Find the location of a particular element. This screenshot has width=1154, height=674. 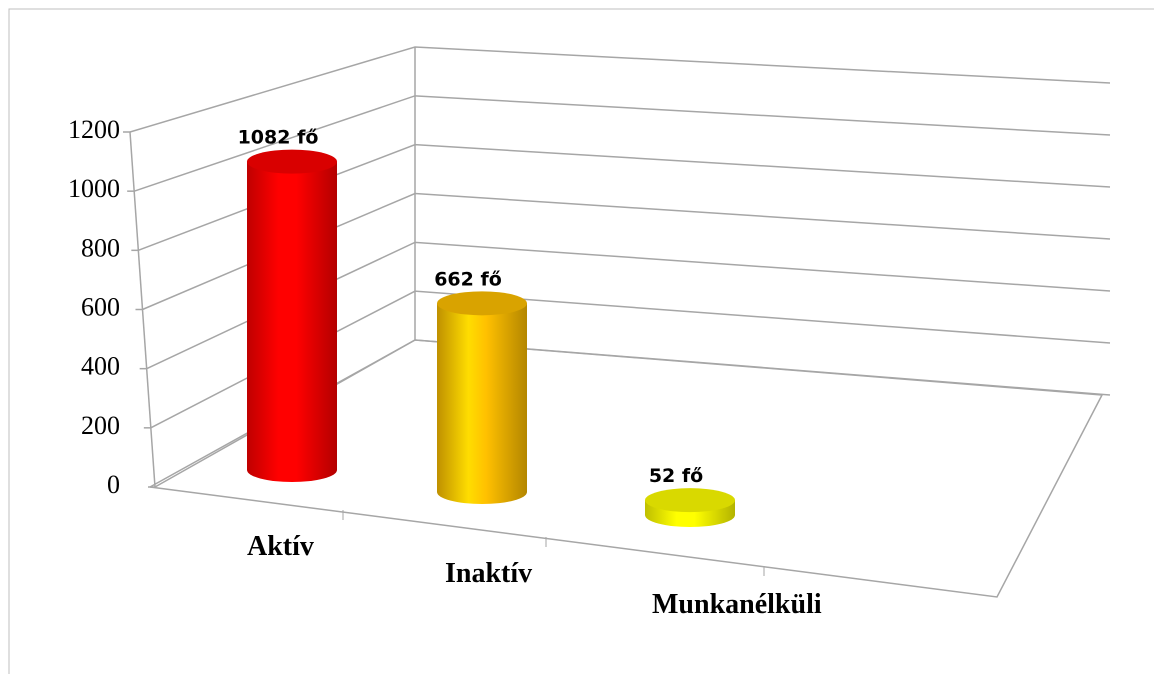

value-label: 1082 fő is located at coordinates (278, 138).